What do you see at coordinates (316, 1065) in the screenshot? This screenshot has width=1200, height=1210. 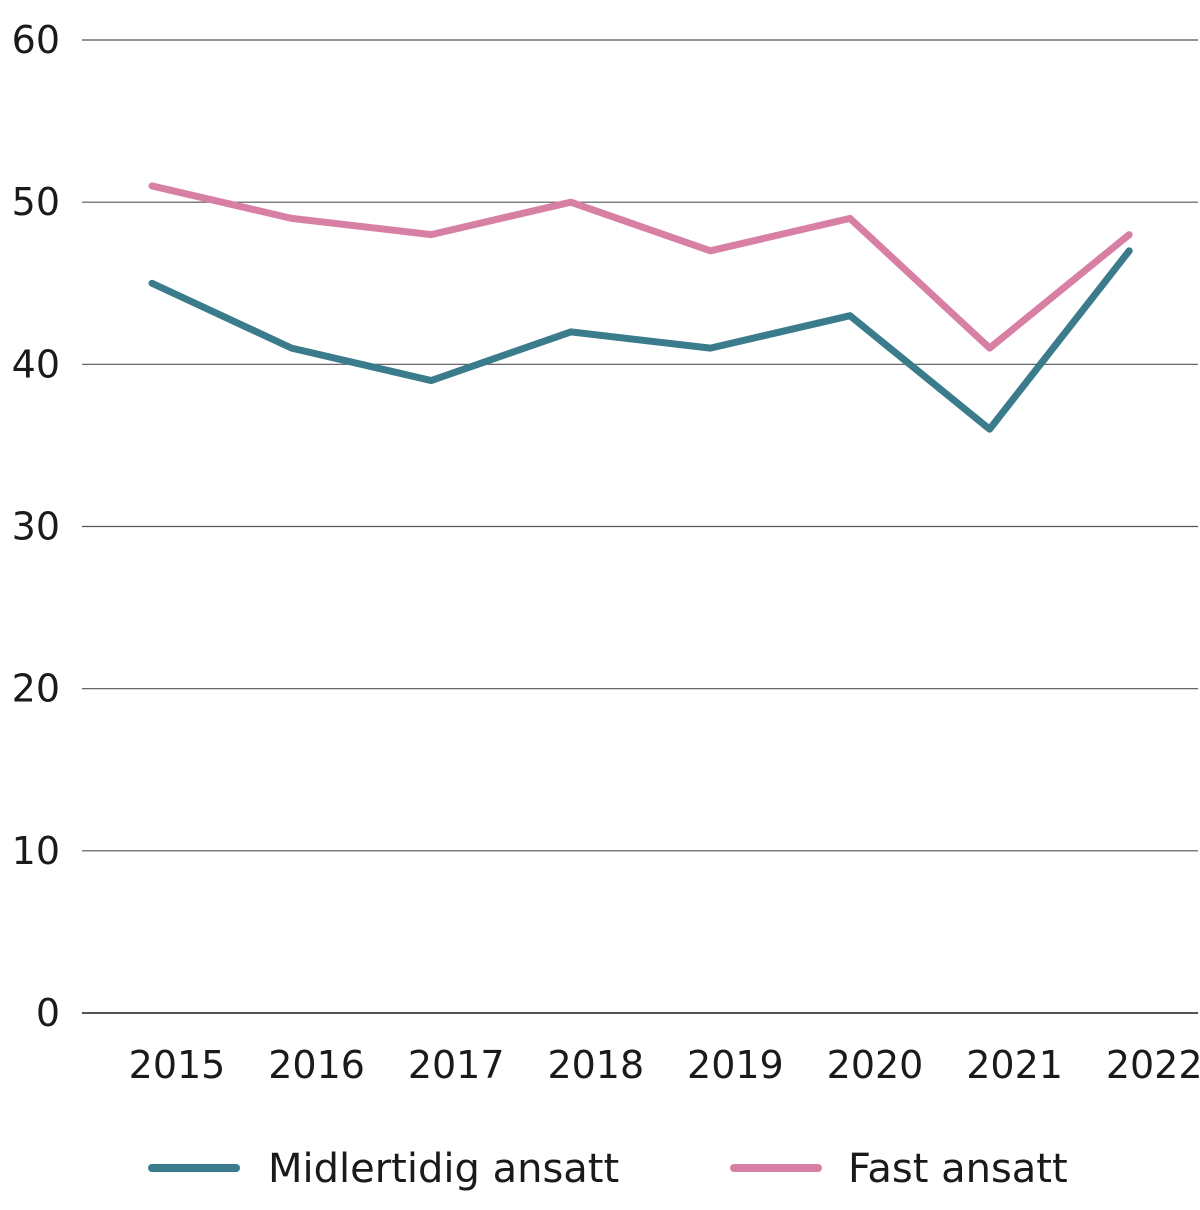 I see `x-tick-label: 2016` at bounding box center [316, 1065].